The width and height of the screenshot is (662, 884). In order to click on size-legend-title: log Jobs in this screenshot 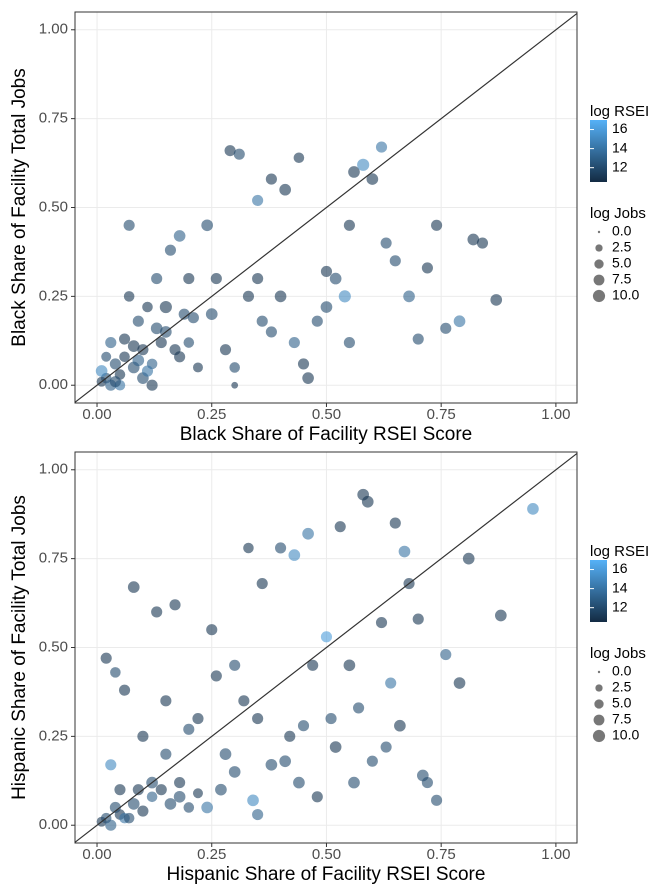, I will do `click(618, 653)`.